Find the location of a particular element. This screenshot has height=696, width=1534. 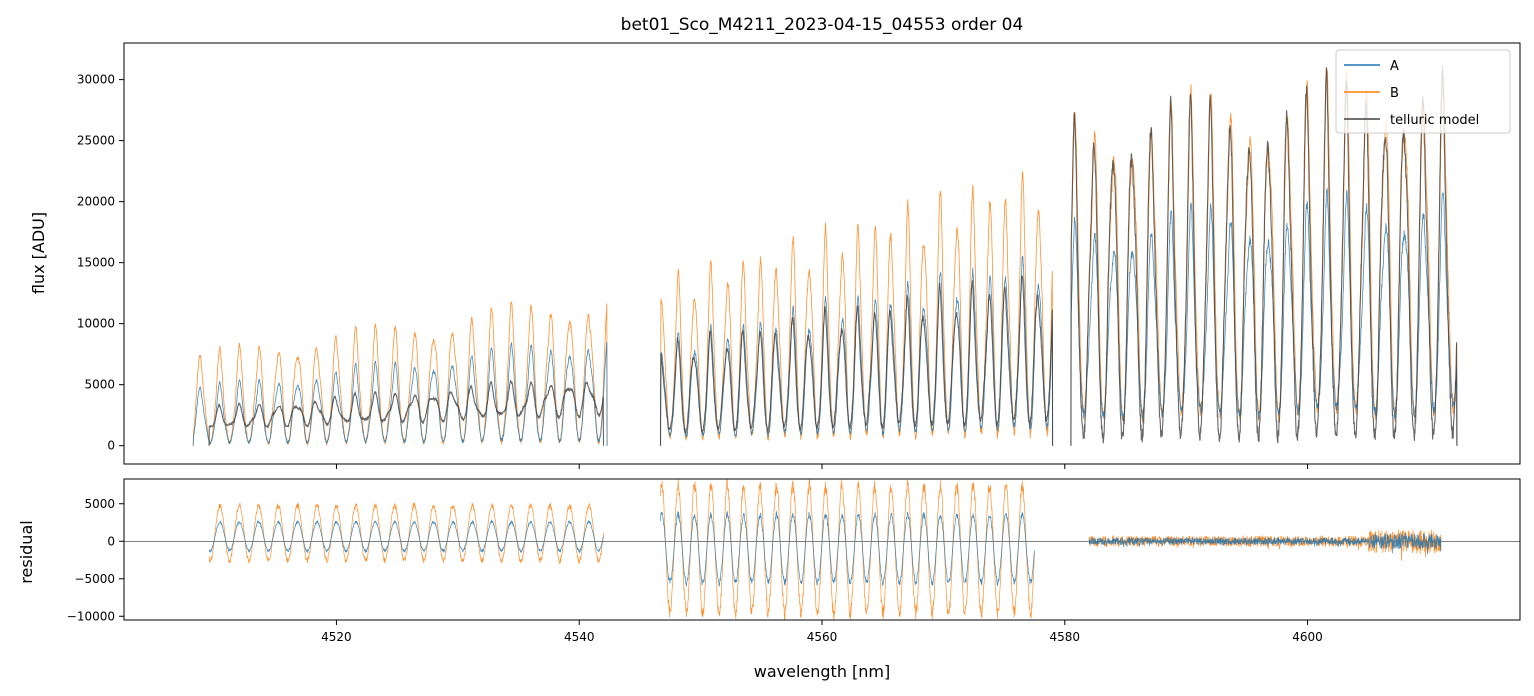

top-y-axis-label: flux [ADU] is located at coordinates (38, 253).